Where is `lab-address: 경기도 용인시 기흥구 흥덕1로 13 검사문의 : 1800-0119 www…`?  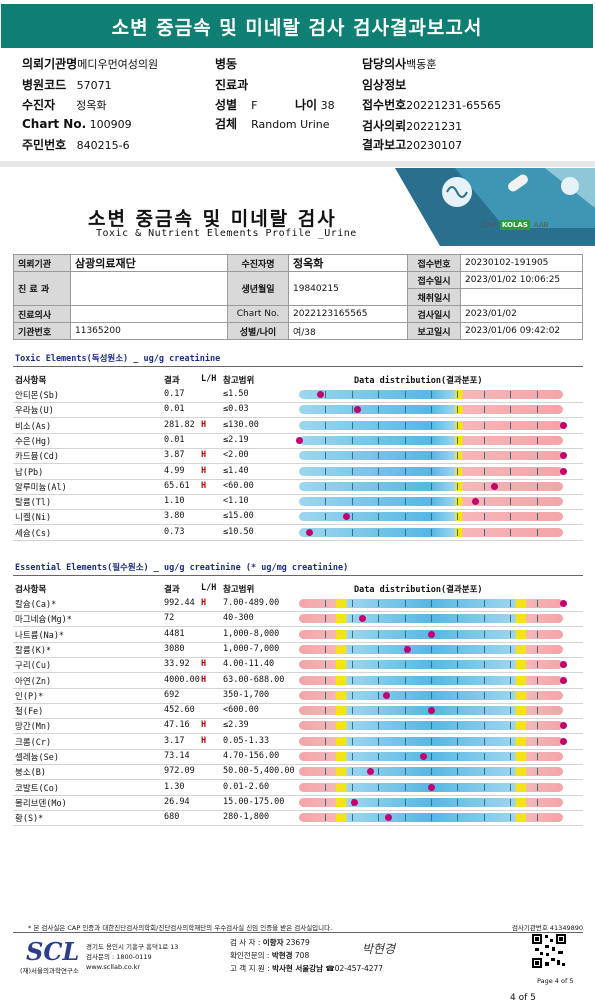
lab-address: 경기도 용인시 기흥구 흥덕1로 13 검사문의 : 1800-0119 www… is located at coordinates (132, 957).